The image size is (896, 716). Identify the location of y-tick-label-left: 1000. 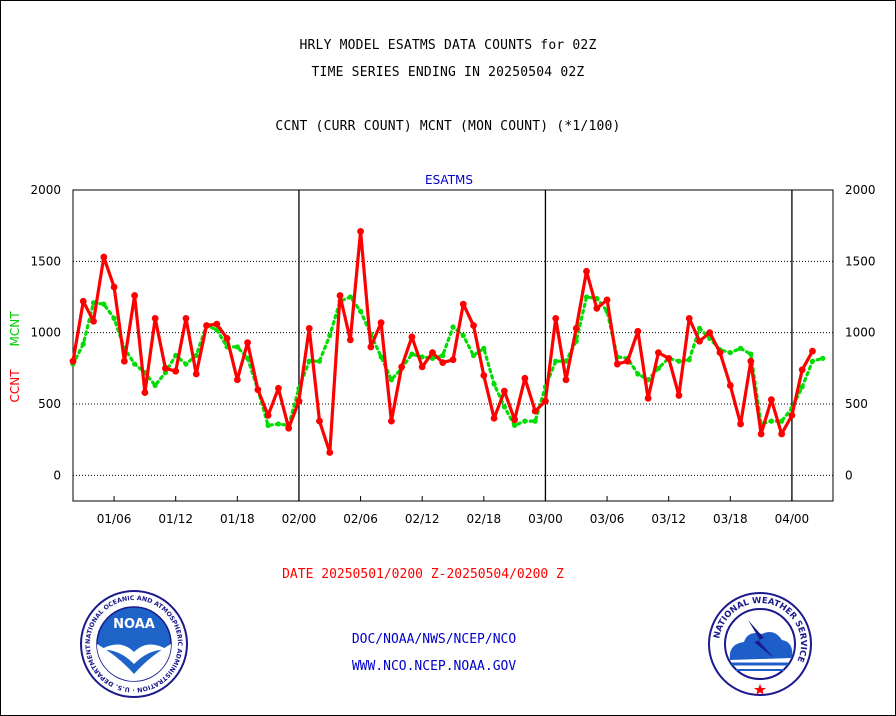
(45, 333).